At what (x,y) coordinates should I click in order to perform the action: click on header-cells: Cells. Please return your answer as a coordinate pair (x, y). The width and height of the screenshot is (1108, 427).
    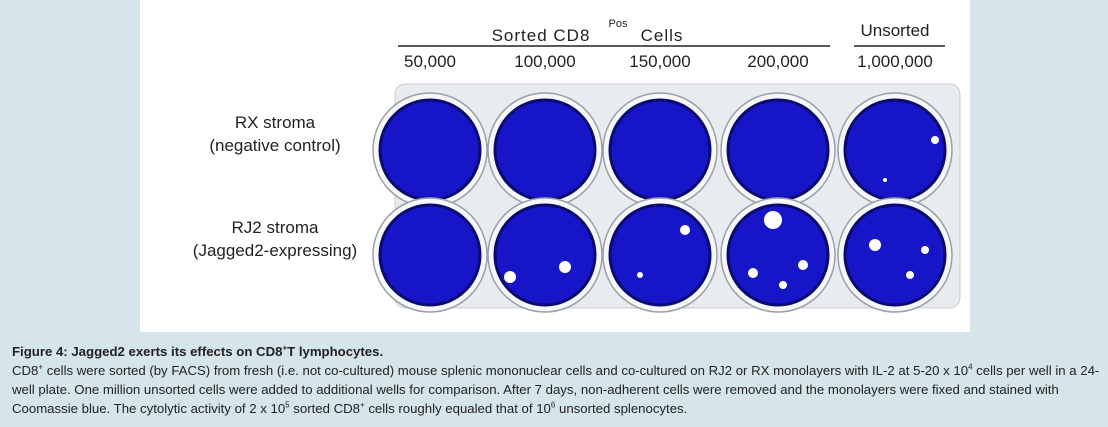
    Looking at the image, I should click on (662, 35).